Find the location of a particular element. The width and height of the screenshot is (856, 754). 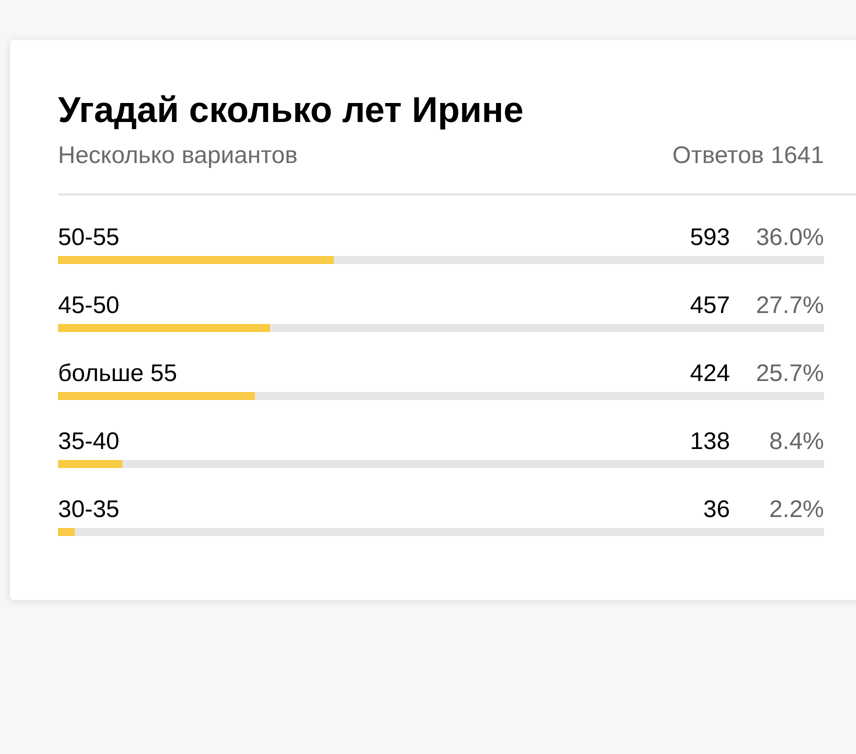

data-label: 27.7% is located at coordinates (790, 305).